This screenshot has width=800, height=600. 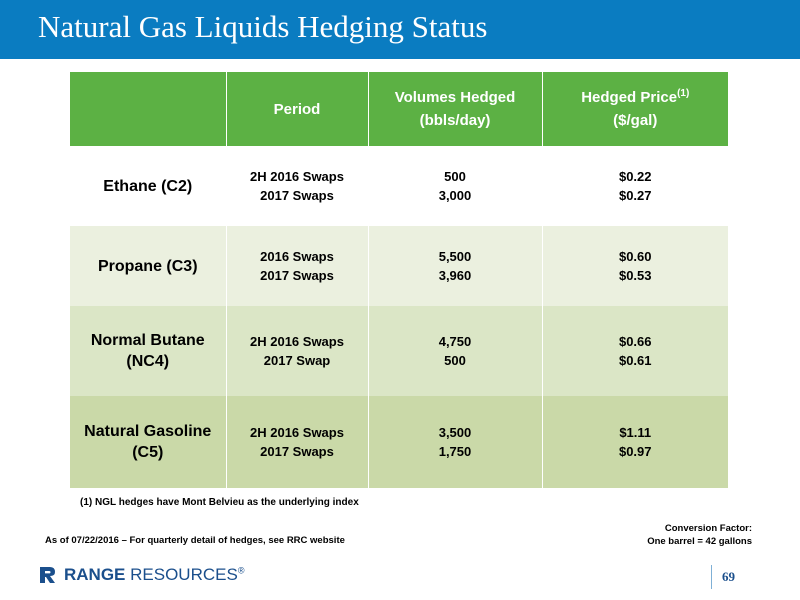 What do you see at coordinates (455, 341) in the screenshot?
I see `volume-value: 4,750` at bounding box center [455, 341].